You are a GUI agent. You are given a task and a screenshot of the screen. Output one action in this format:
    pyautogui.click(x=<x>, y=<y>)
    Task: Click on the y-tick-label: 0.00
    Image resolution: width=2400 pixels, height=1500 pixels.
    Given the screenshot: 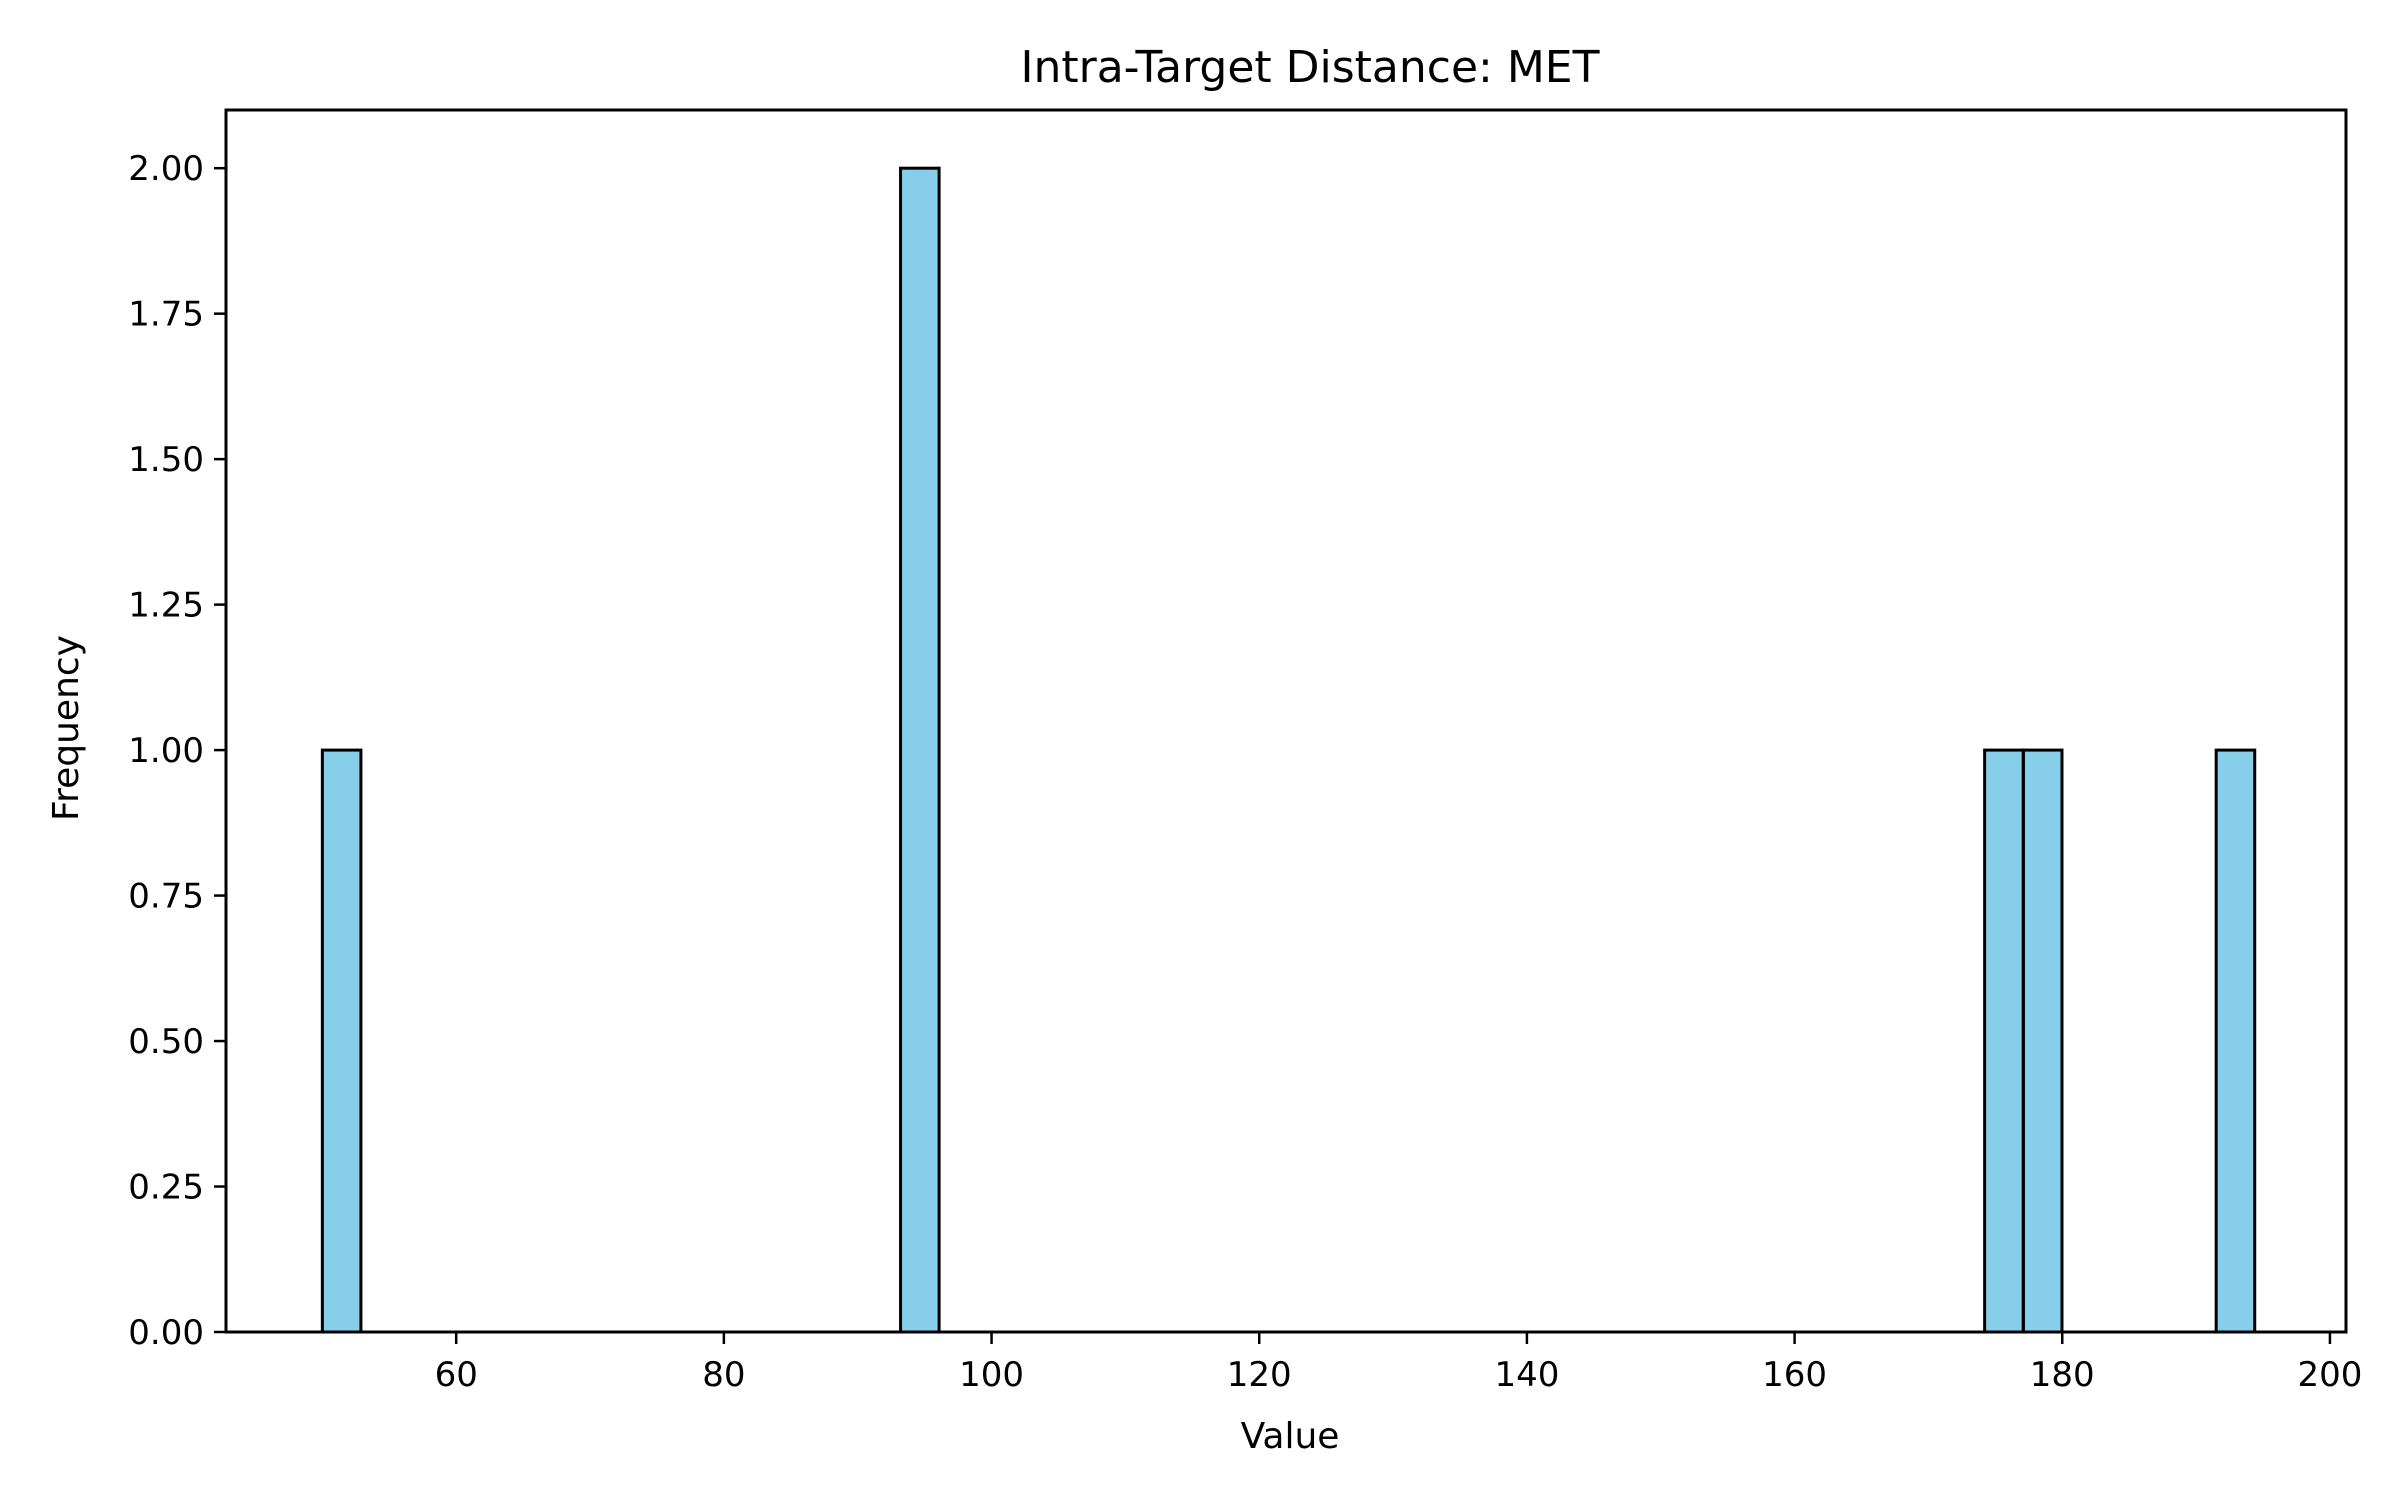 What is the action you would take?
    pyautogui.click(x=166, y=1333)
    